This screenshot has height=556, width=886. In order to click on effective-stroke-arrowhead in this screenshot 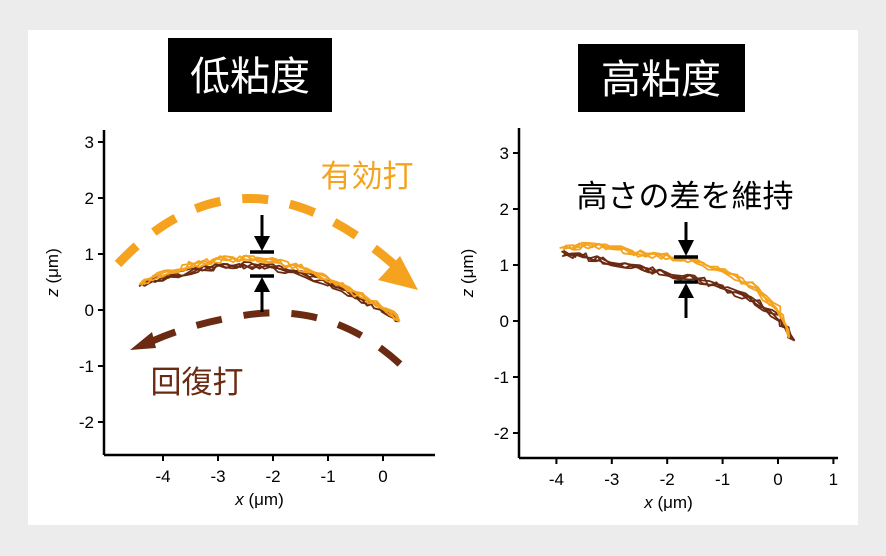, I will do `click(398, 273)`.